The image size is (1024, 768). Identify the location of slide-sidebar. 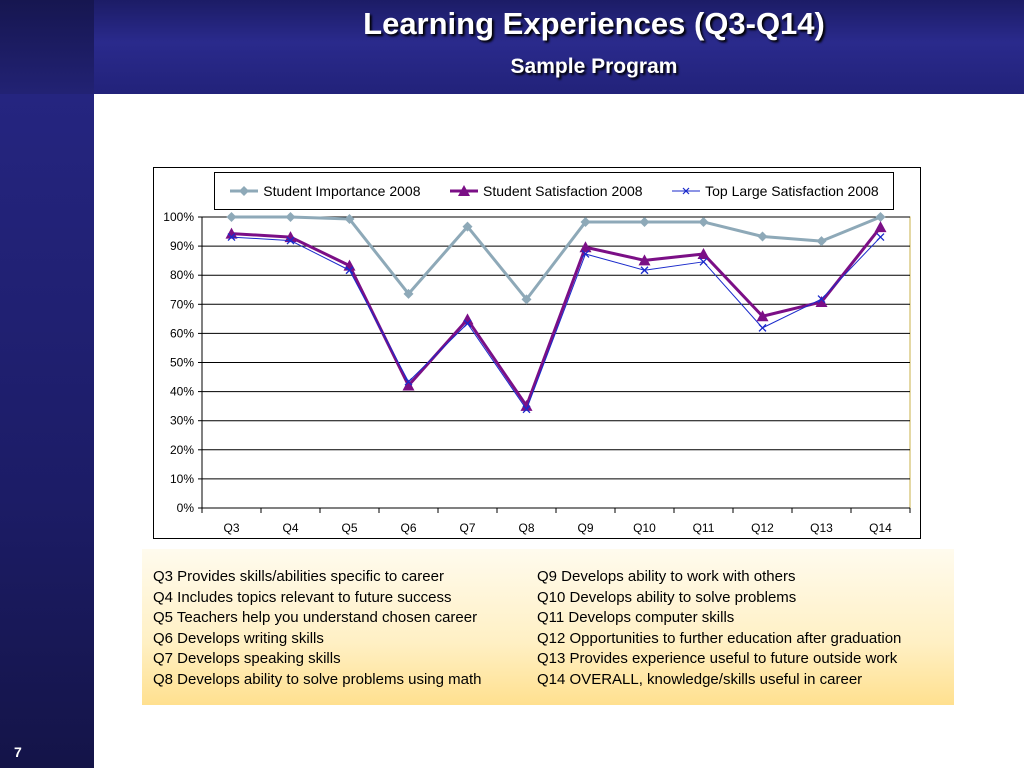
(47, 431).